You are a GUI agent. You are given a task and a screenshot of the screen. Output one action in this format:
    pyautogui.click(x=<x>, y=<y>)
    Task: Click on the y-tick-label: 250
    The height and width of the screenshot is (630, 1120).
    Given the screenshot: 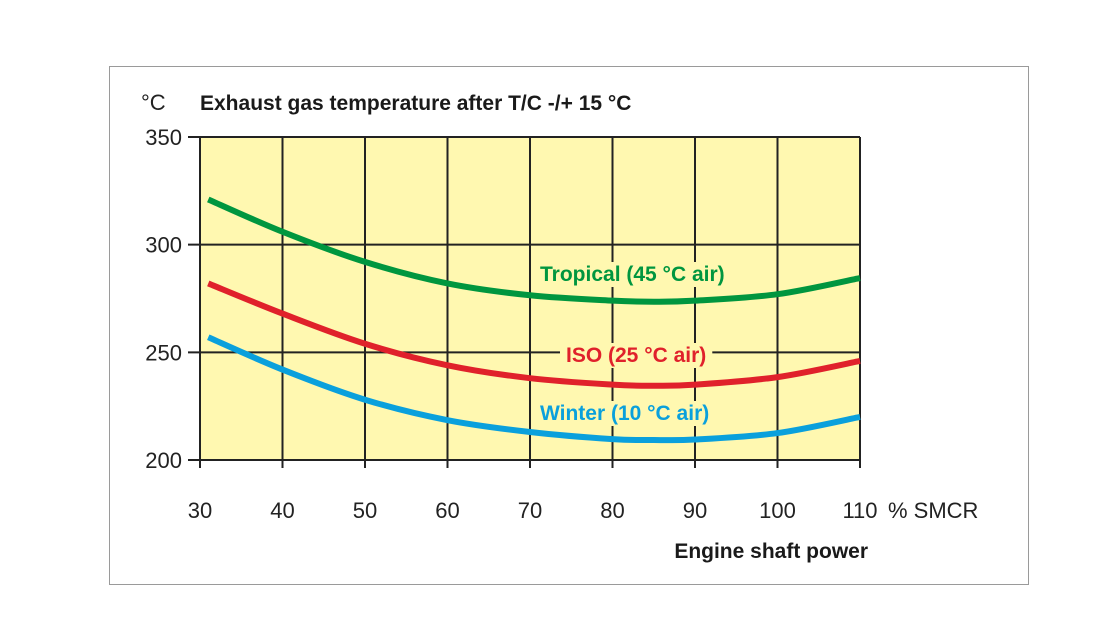 What is the action you would take?
    pyautogui.click(x=163, y=352)
    